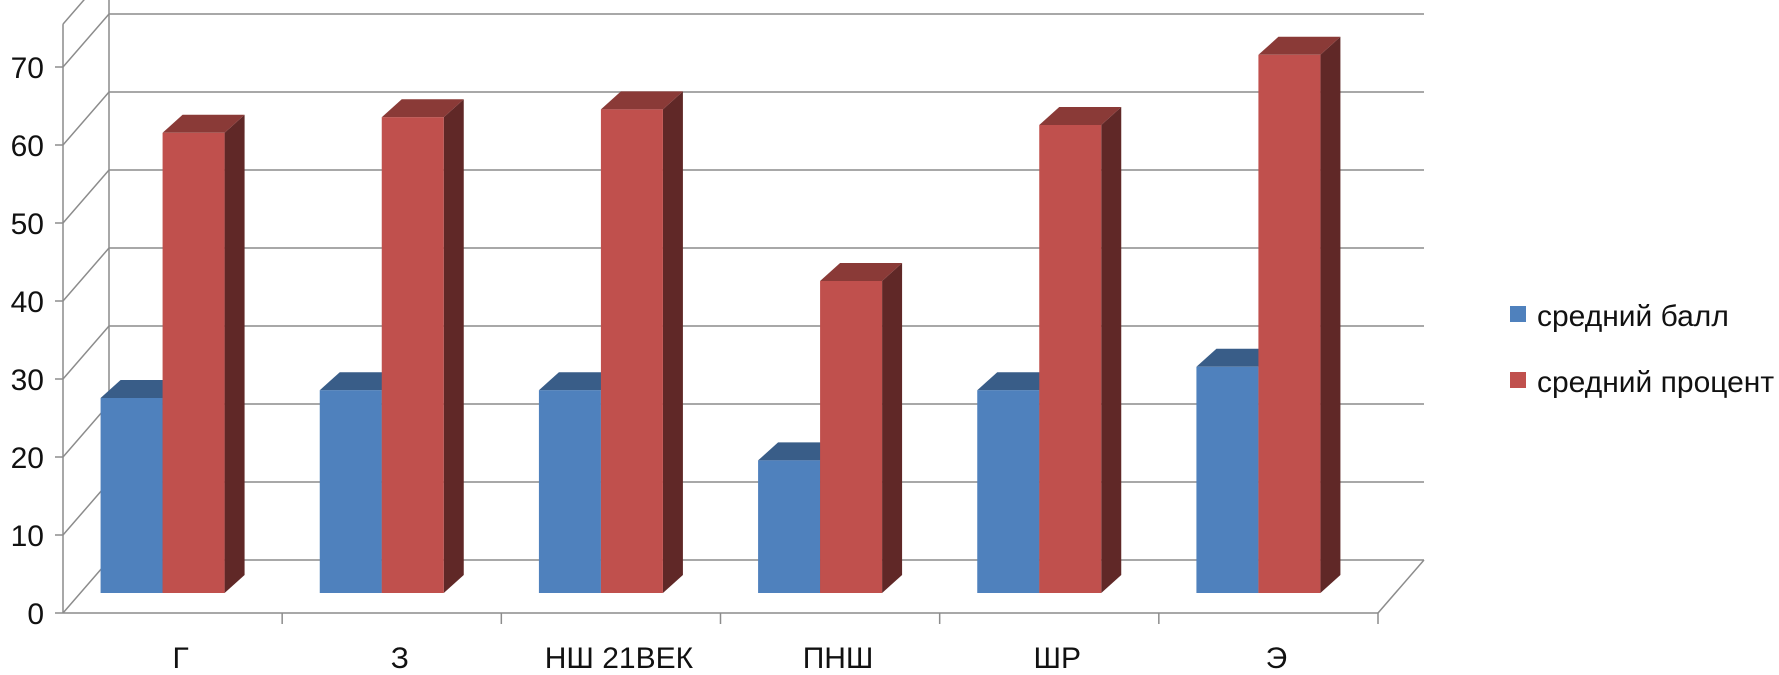 The height and width of the screenshot is (675, 1779). I want to click on y-tick-label: 70, so click(27, 68).